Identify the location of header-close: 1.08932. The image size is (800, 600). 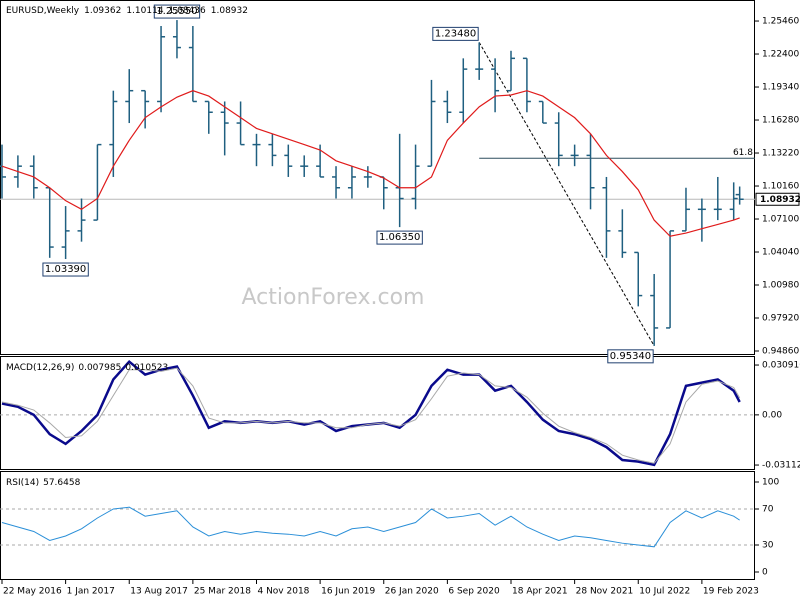
(229, 11).